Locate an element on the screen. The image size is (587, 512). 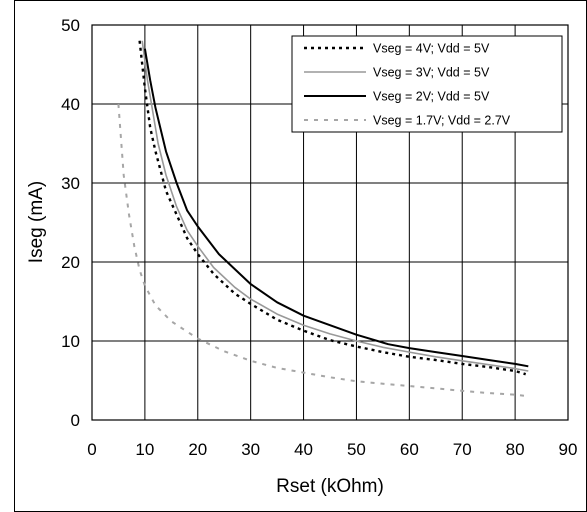
y-tick-label: 40 is located at coordinates (70, 104).